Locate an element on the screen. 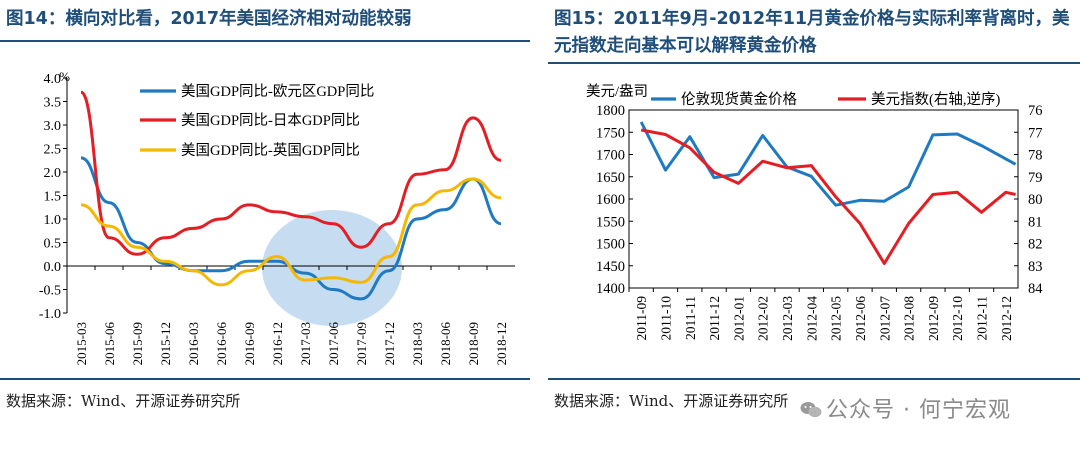 This screenshot has width=1080, height=452. figure-15-bottom-rule is located at coordinates (814, 379).